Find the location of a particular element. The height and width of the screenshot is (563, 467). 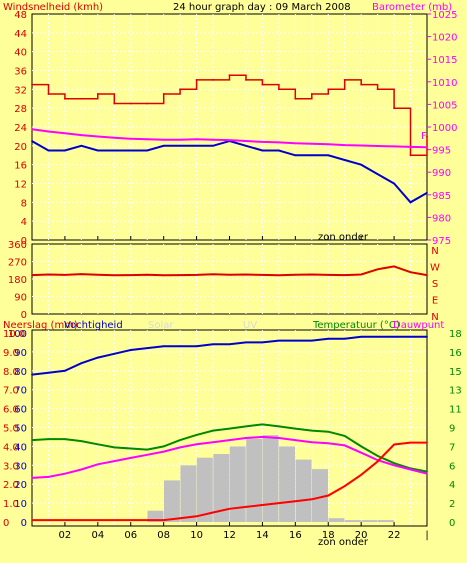

y-tick-label-rain: 3.0 is located at coordinates (11, 466).